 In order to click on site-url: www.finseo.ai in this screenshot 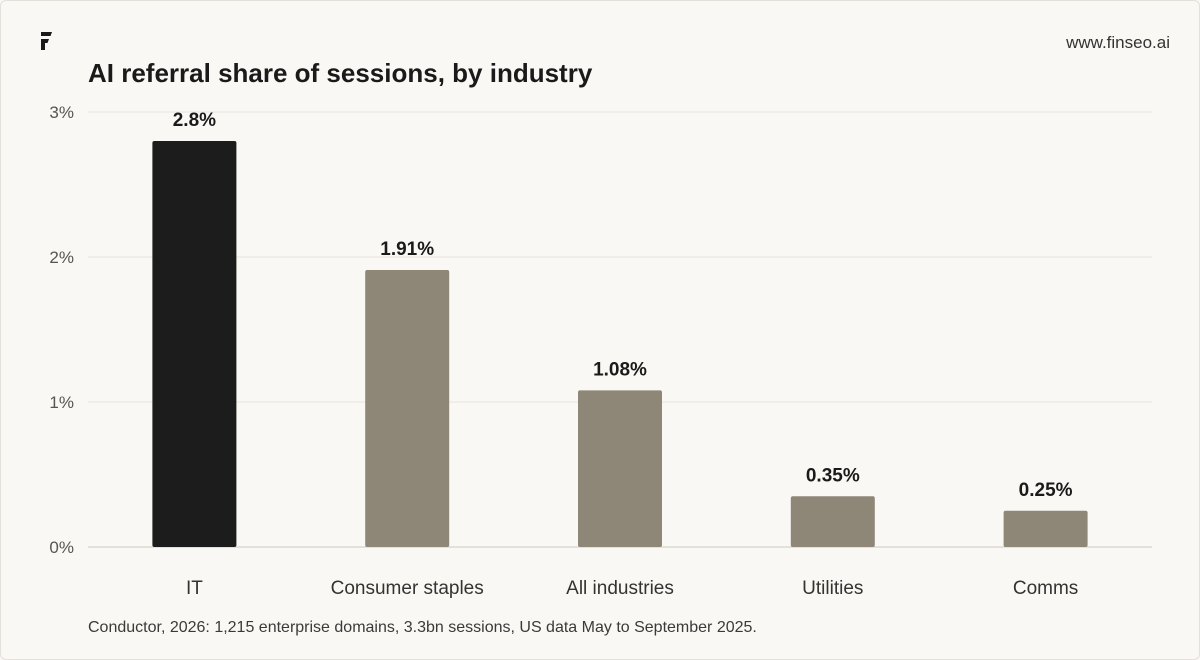, I will do `click(1118, 42)`.